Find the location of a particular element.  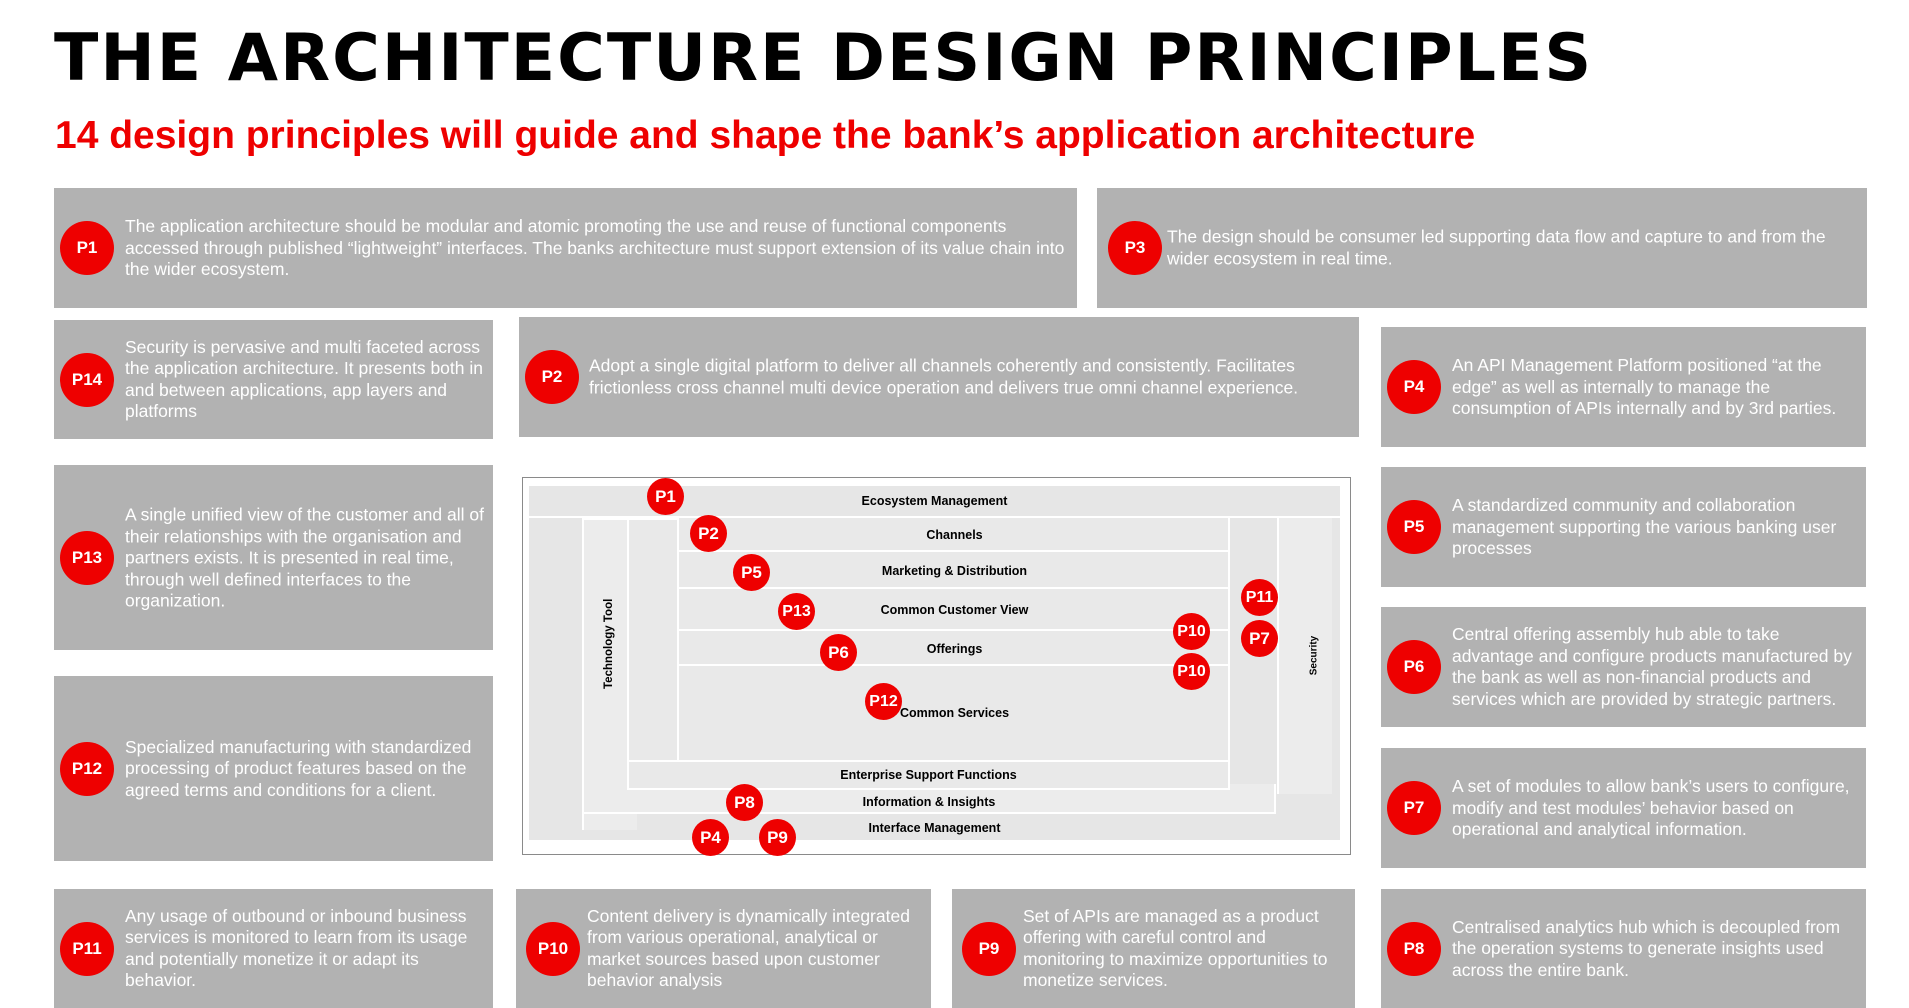

diagram-pin-p5: P5 is located at coordinates (751, 572).